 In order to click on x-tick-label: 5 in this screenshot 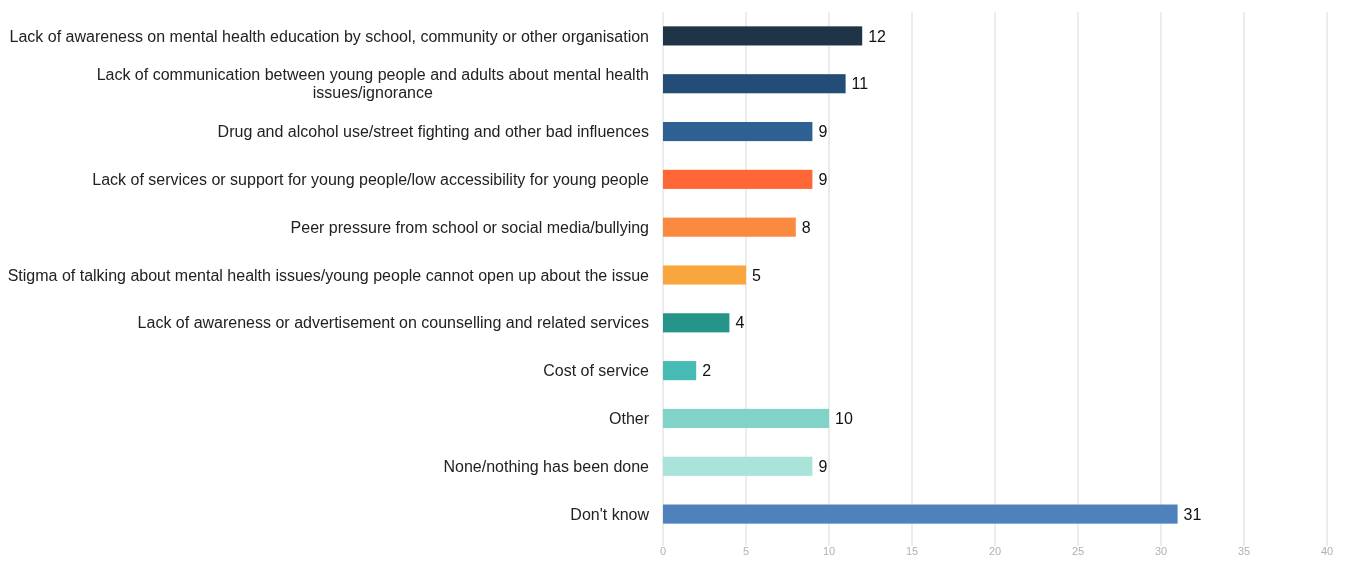, I will do `click(746, 551)`.